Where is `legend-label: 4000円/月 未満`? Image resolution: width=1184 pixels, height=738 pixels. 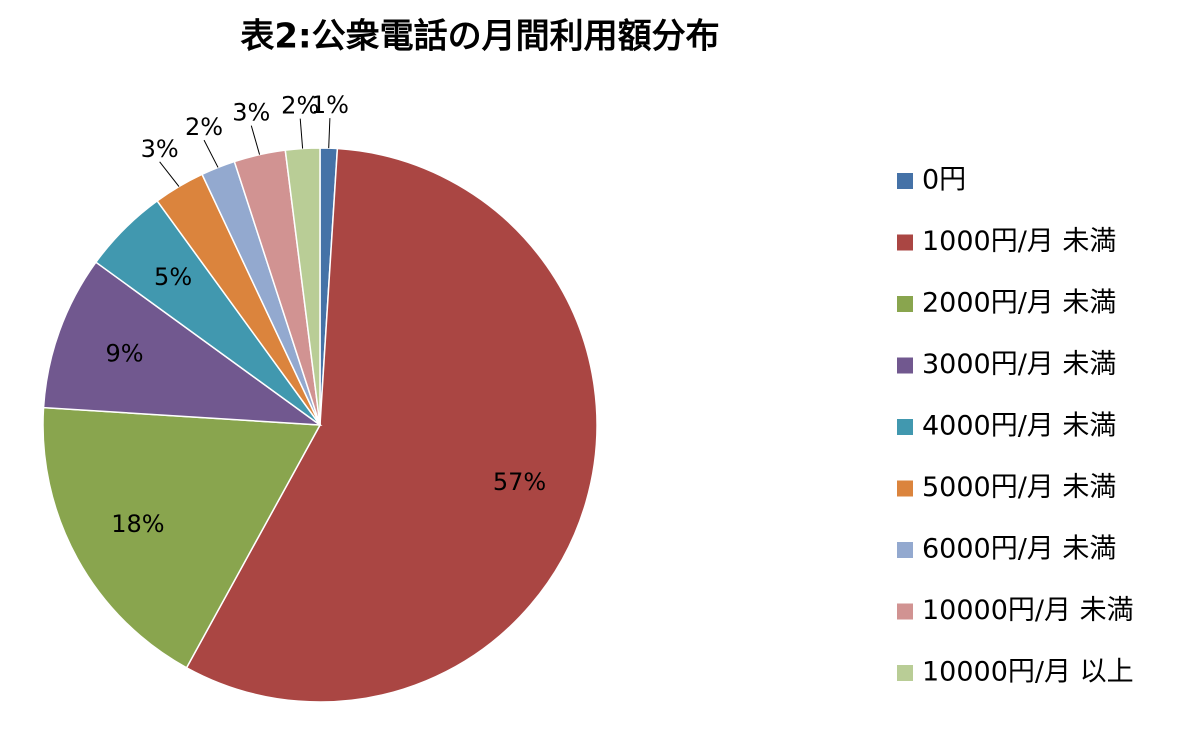 legend-label: 4000円/月 未満 is located at coordinates (1019, 426).